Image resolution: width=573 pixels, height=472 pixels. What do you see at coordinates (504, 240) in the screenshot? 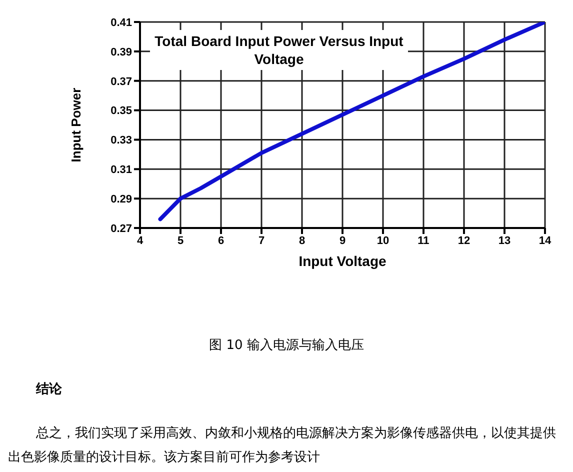
I see `x-tick-label: 13` at bounding box center [504, 240].